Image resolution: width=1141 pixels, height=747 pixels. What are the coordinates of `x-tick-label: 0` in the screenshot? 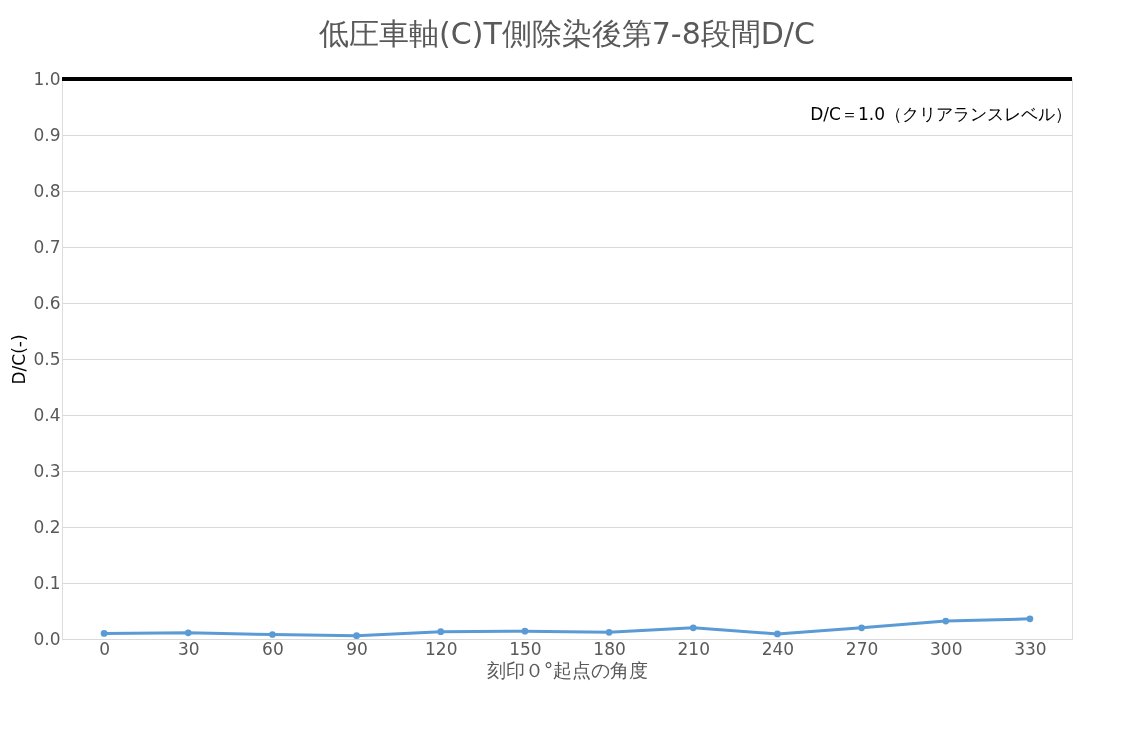 It's located at (104, 648).